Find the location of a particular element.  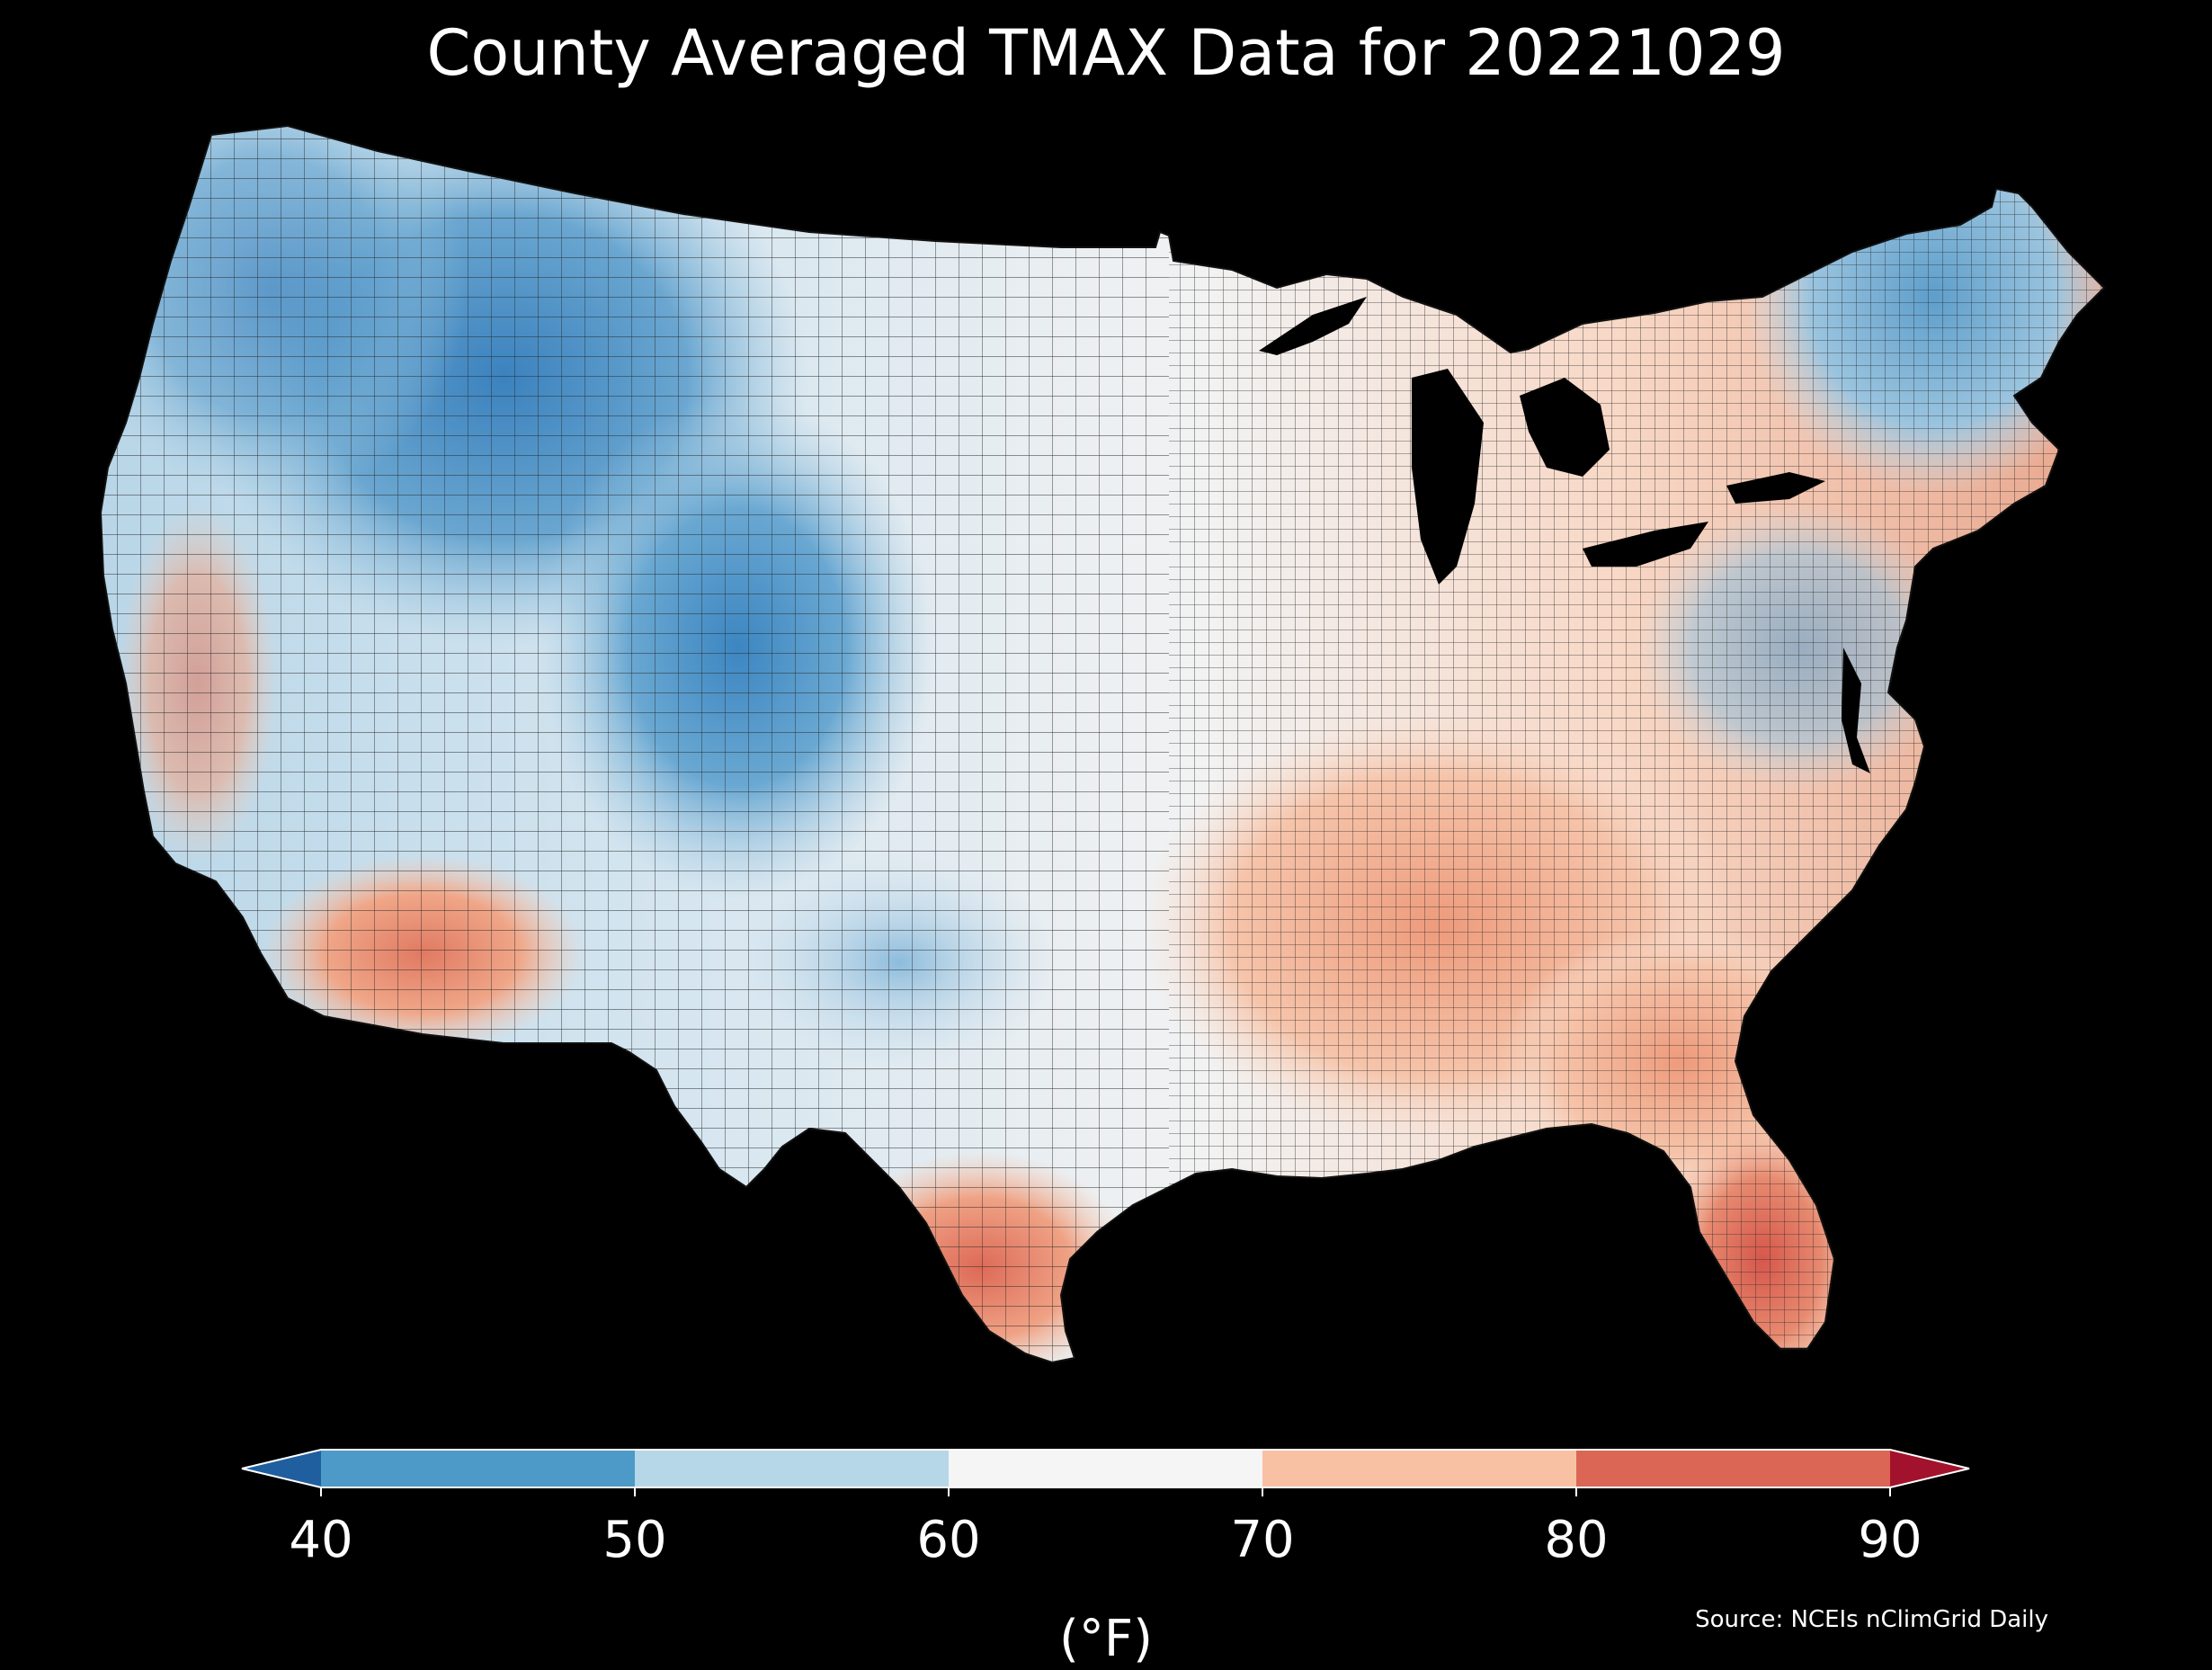

colorbar-tick-label: 60 is located at coordinates (948, 1540).